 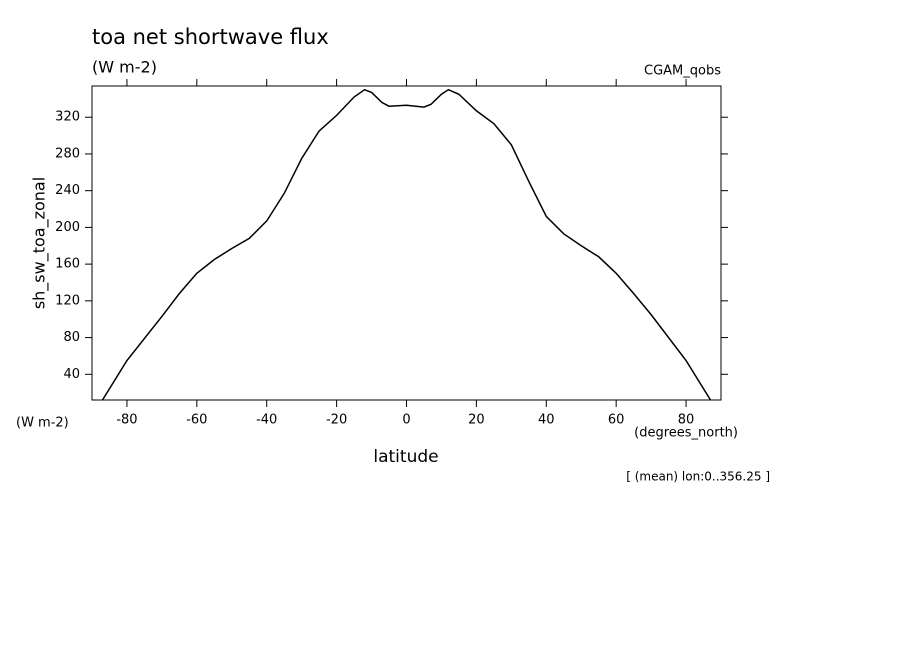 I want to click on chart-subtitle: (W m-2), so click(x=124, y=67).